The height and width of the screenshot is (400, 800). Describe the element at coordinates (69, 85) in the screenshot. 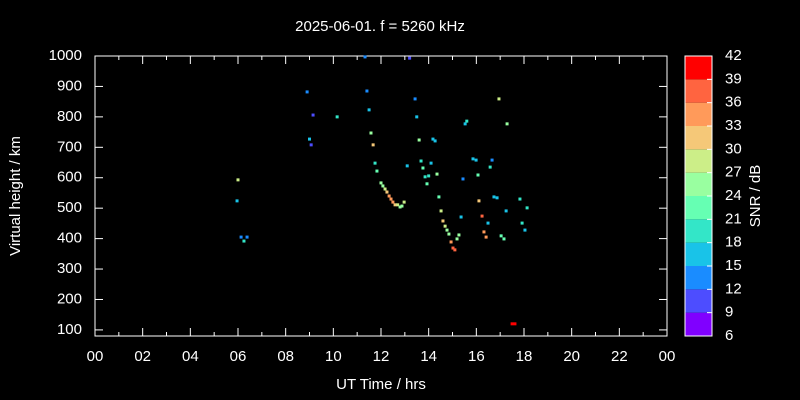

I see `y-tick-label: 900` at that location.